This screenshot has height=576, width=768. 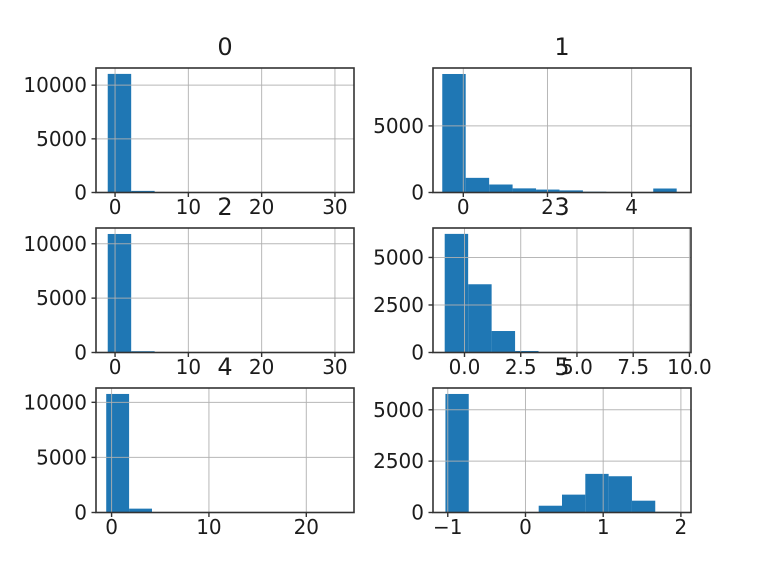 I want to click on subplot-4: 0 10 20 0 5000 10000, so click(x=189, y=463).